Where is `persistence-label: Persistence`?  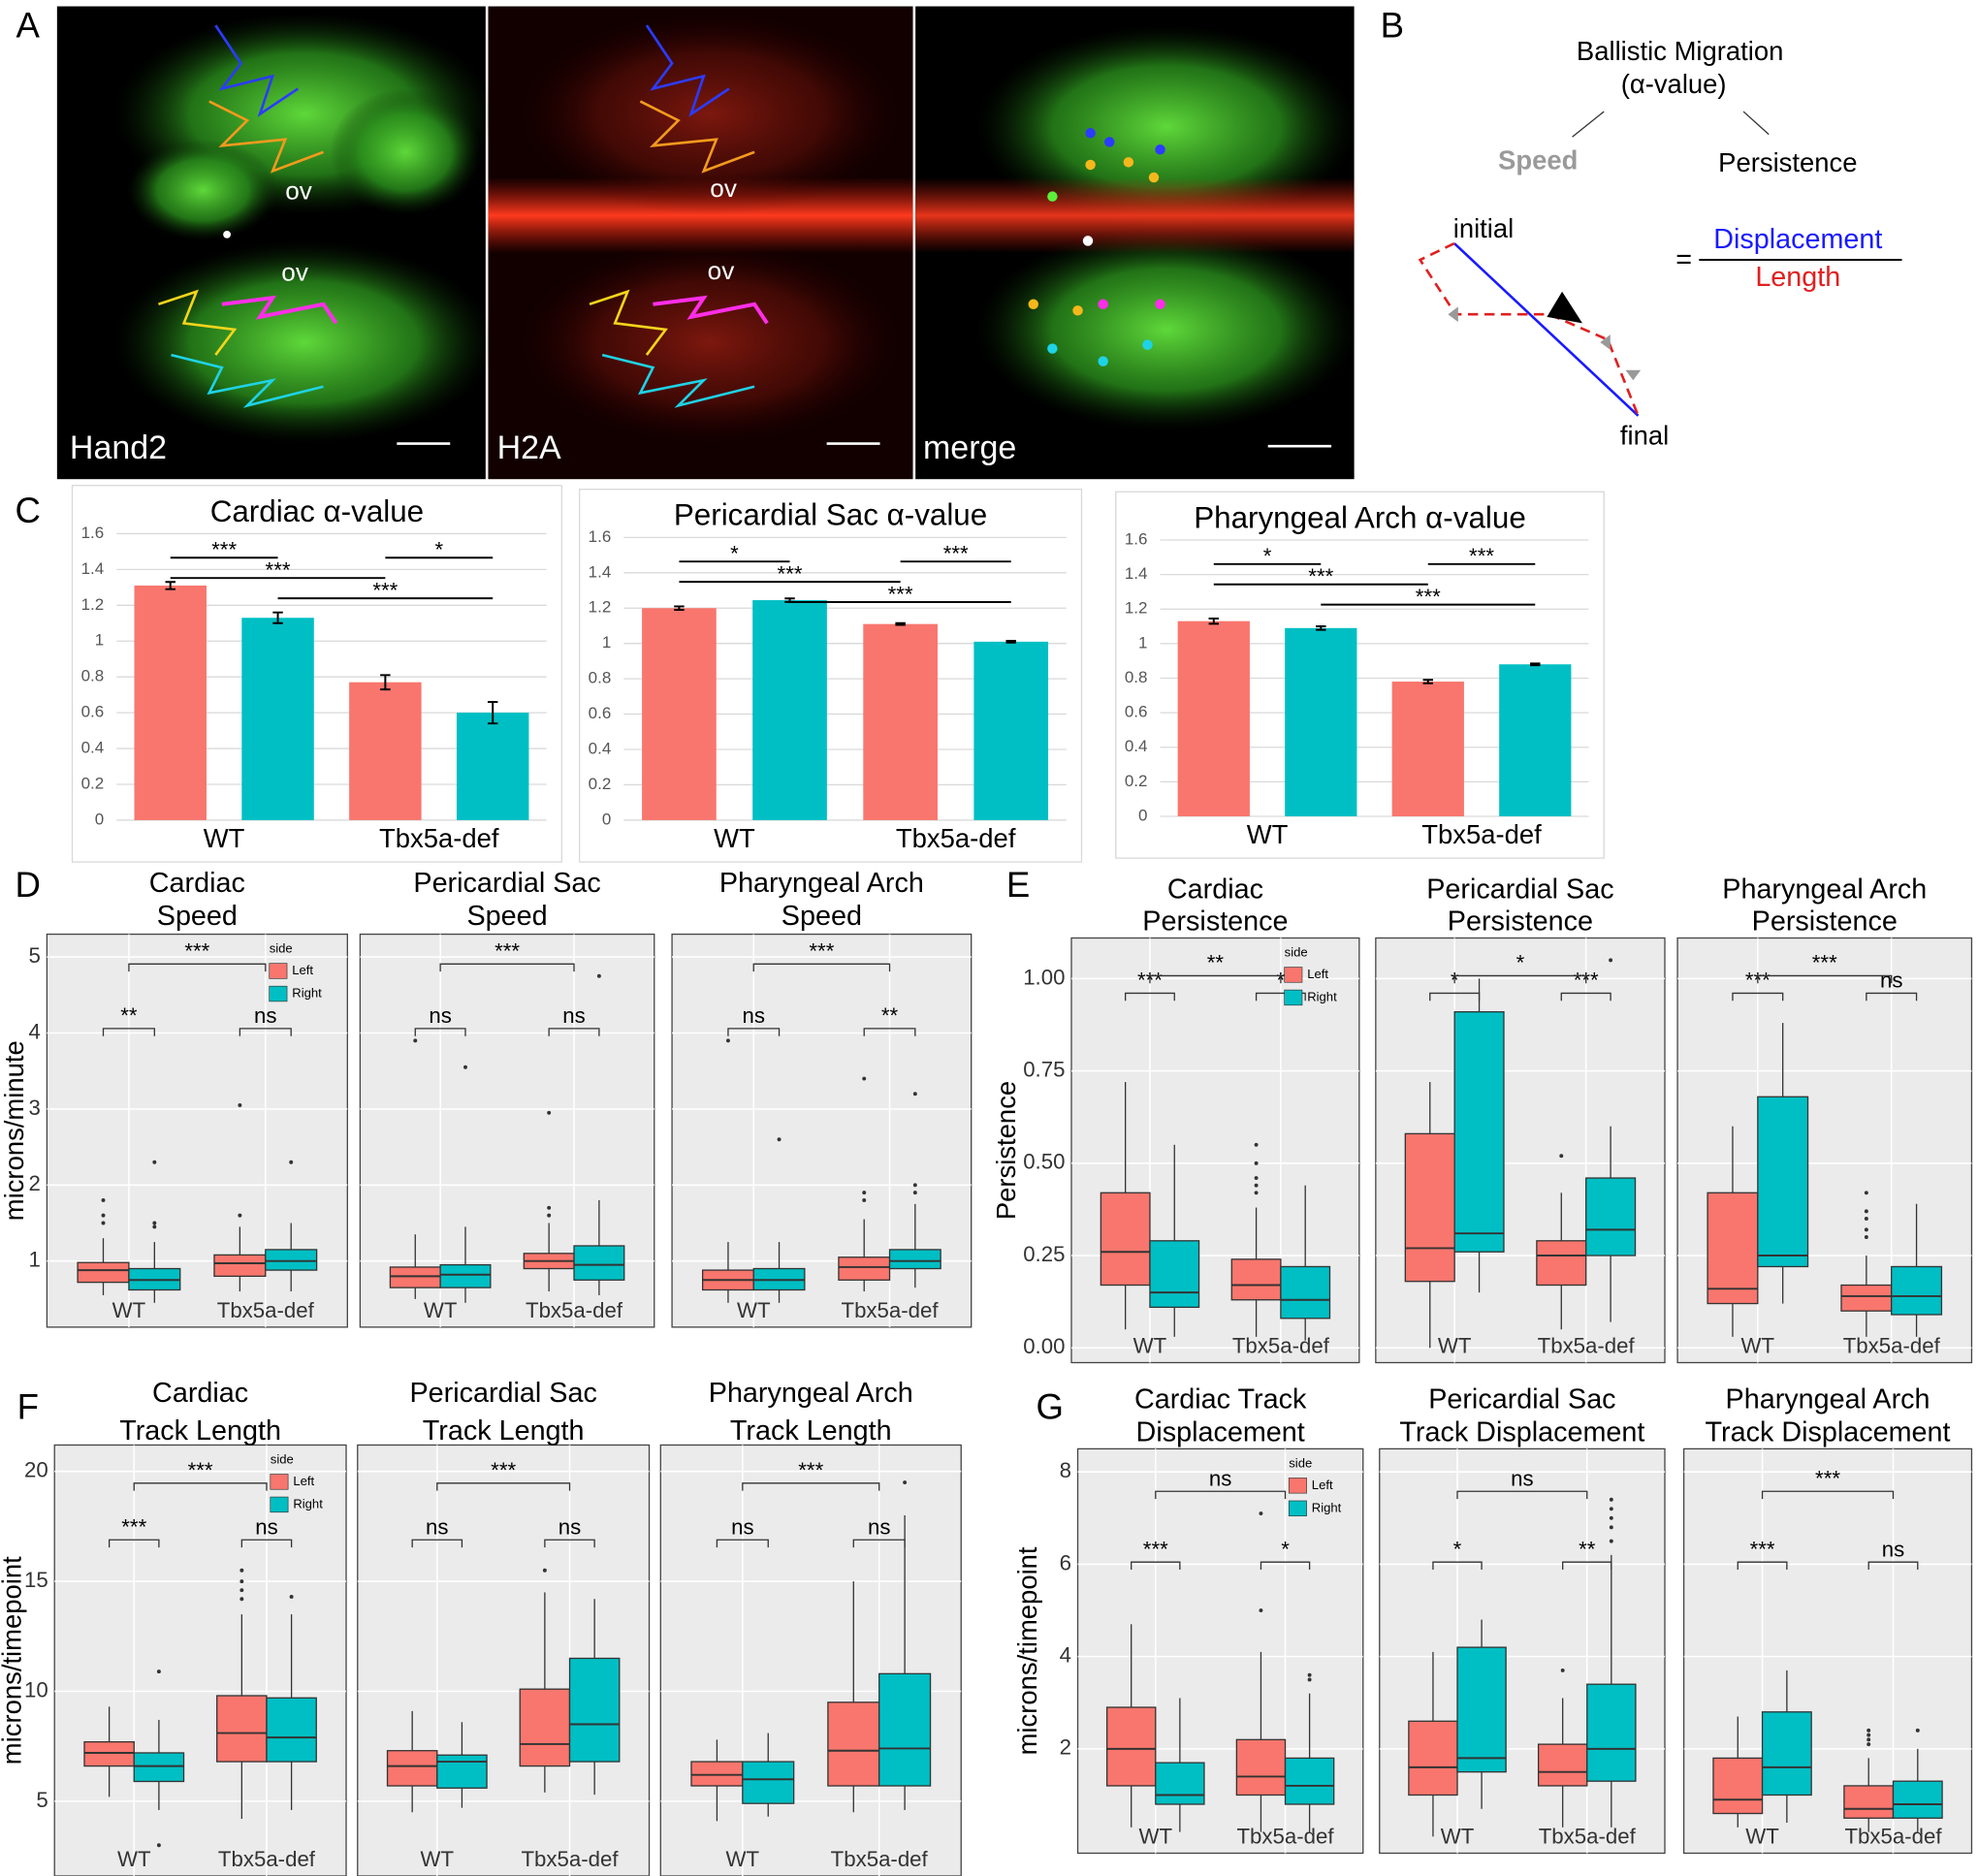 persistence-label: Persistence is located at coordinates (1787, 162).